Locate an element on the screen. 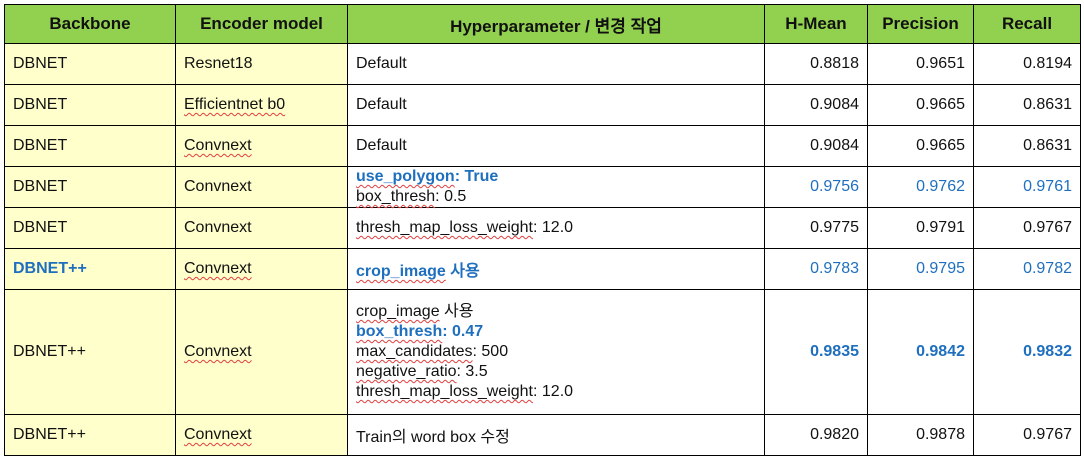 The height and width of the screenshot is (475, 1084). hyper-key: max_candidates is located at coordinates (414, 351).